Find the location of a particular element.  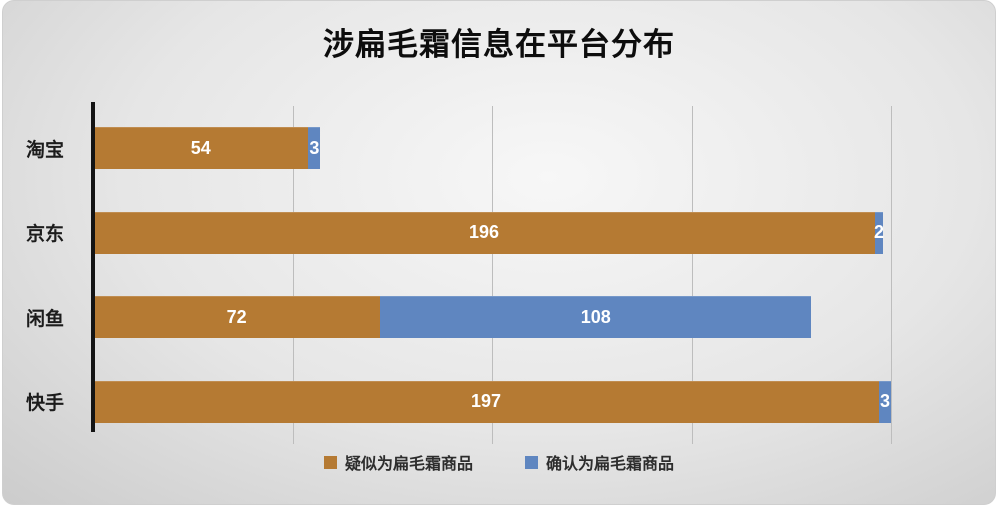

bar-row: 闲鱼 72 108 is located at coordinates (458, 317).